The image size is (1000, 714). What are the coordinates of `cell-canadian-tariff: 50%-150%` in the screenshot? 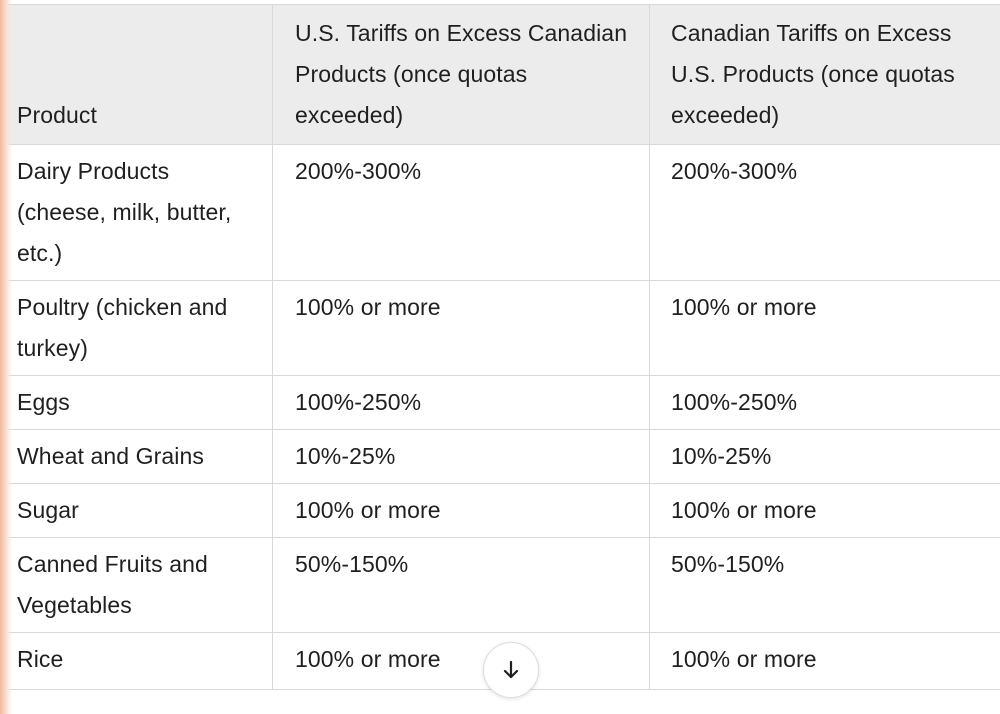 It's located at (824, 585).